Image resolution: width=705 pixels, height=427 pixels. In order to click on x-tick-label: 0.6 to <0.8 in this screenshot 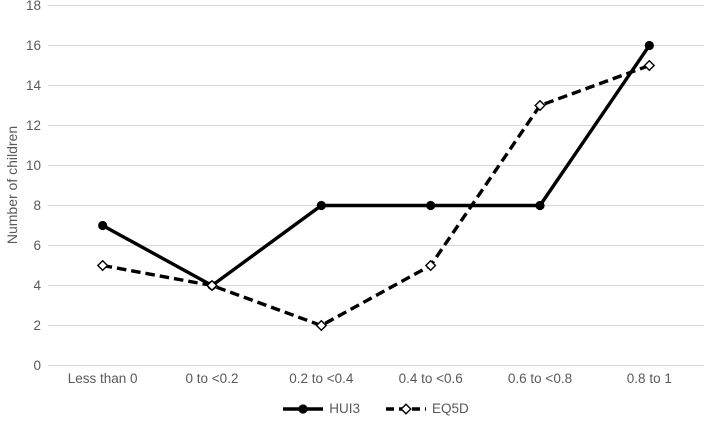, I will do `click(540, 378)`.